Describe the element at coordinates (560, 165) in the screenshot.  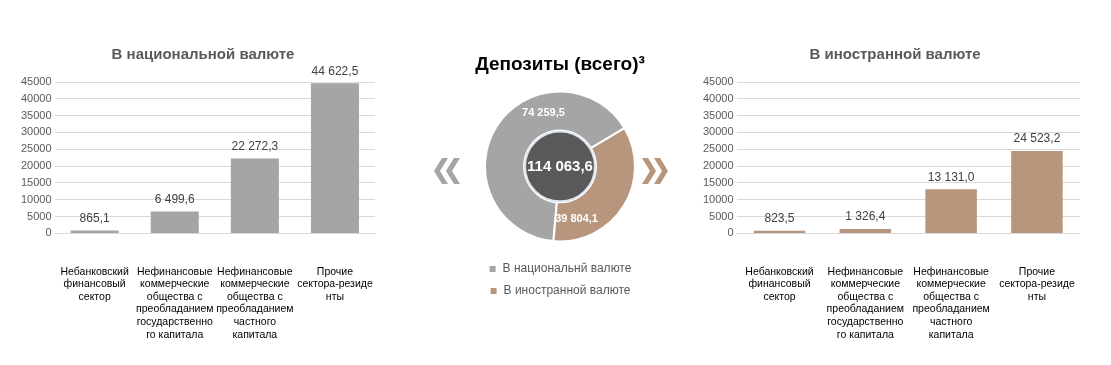
I see `text: 114 063,6` at that location.